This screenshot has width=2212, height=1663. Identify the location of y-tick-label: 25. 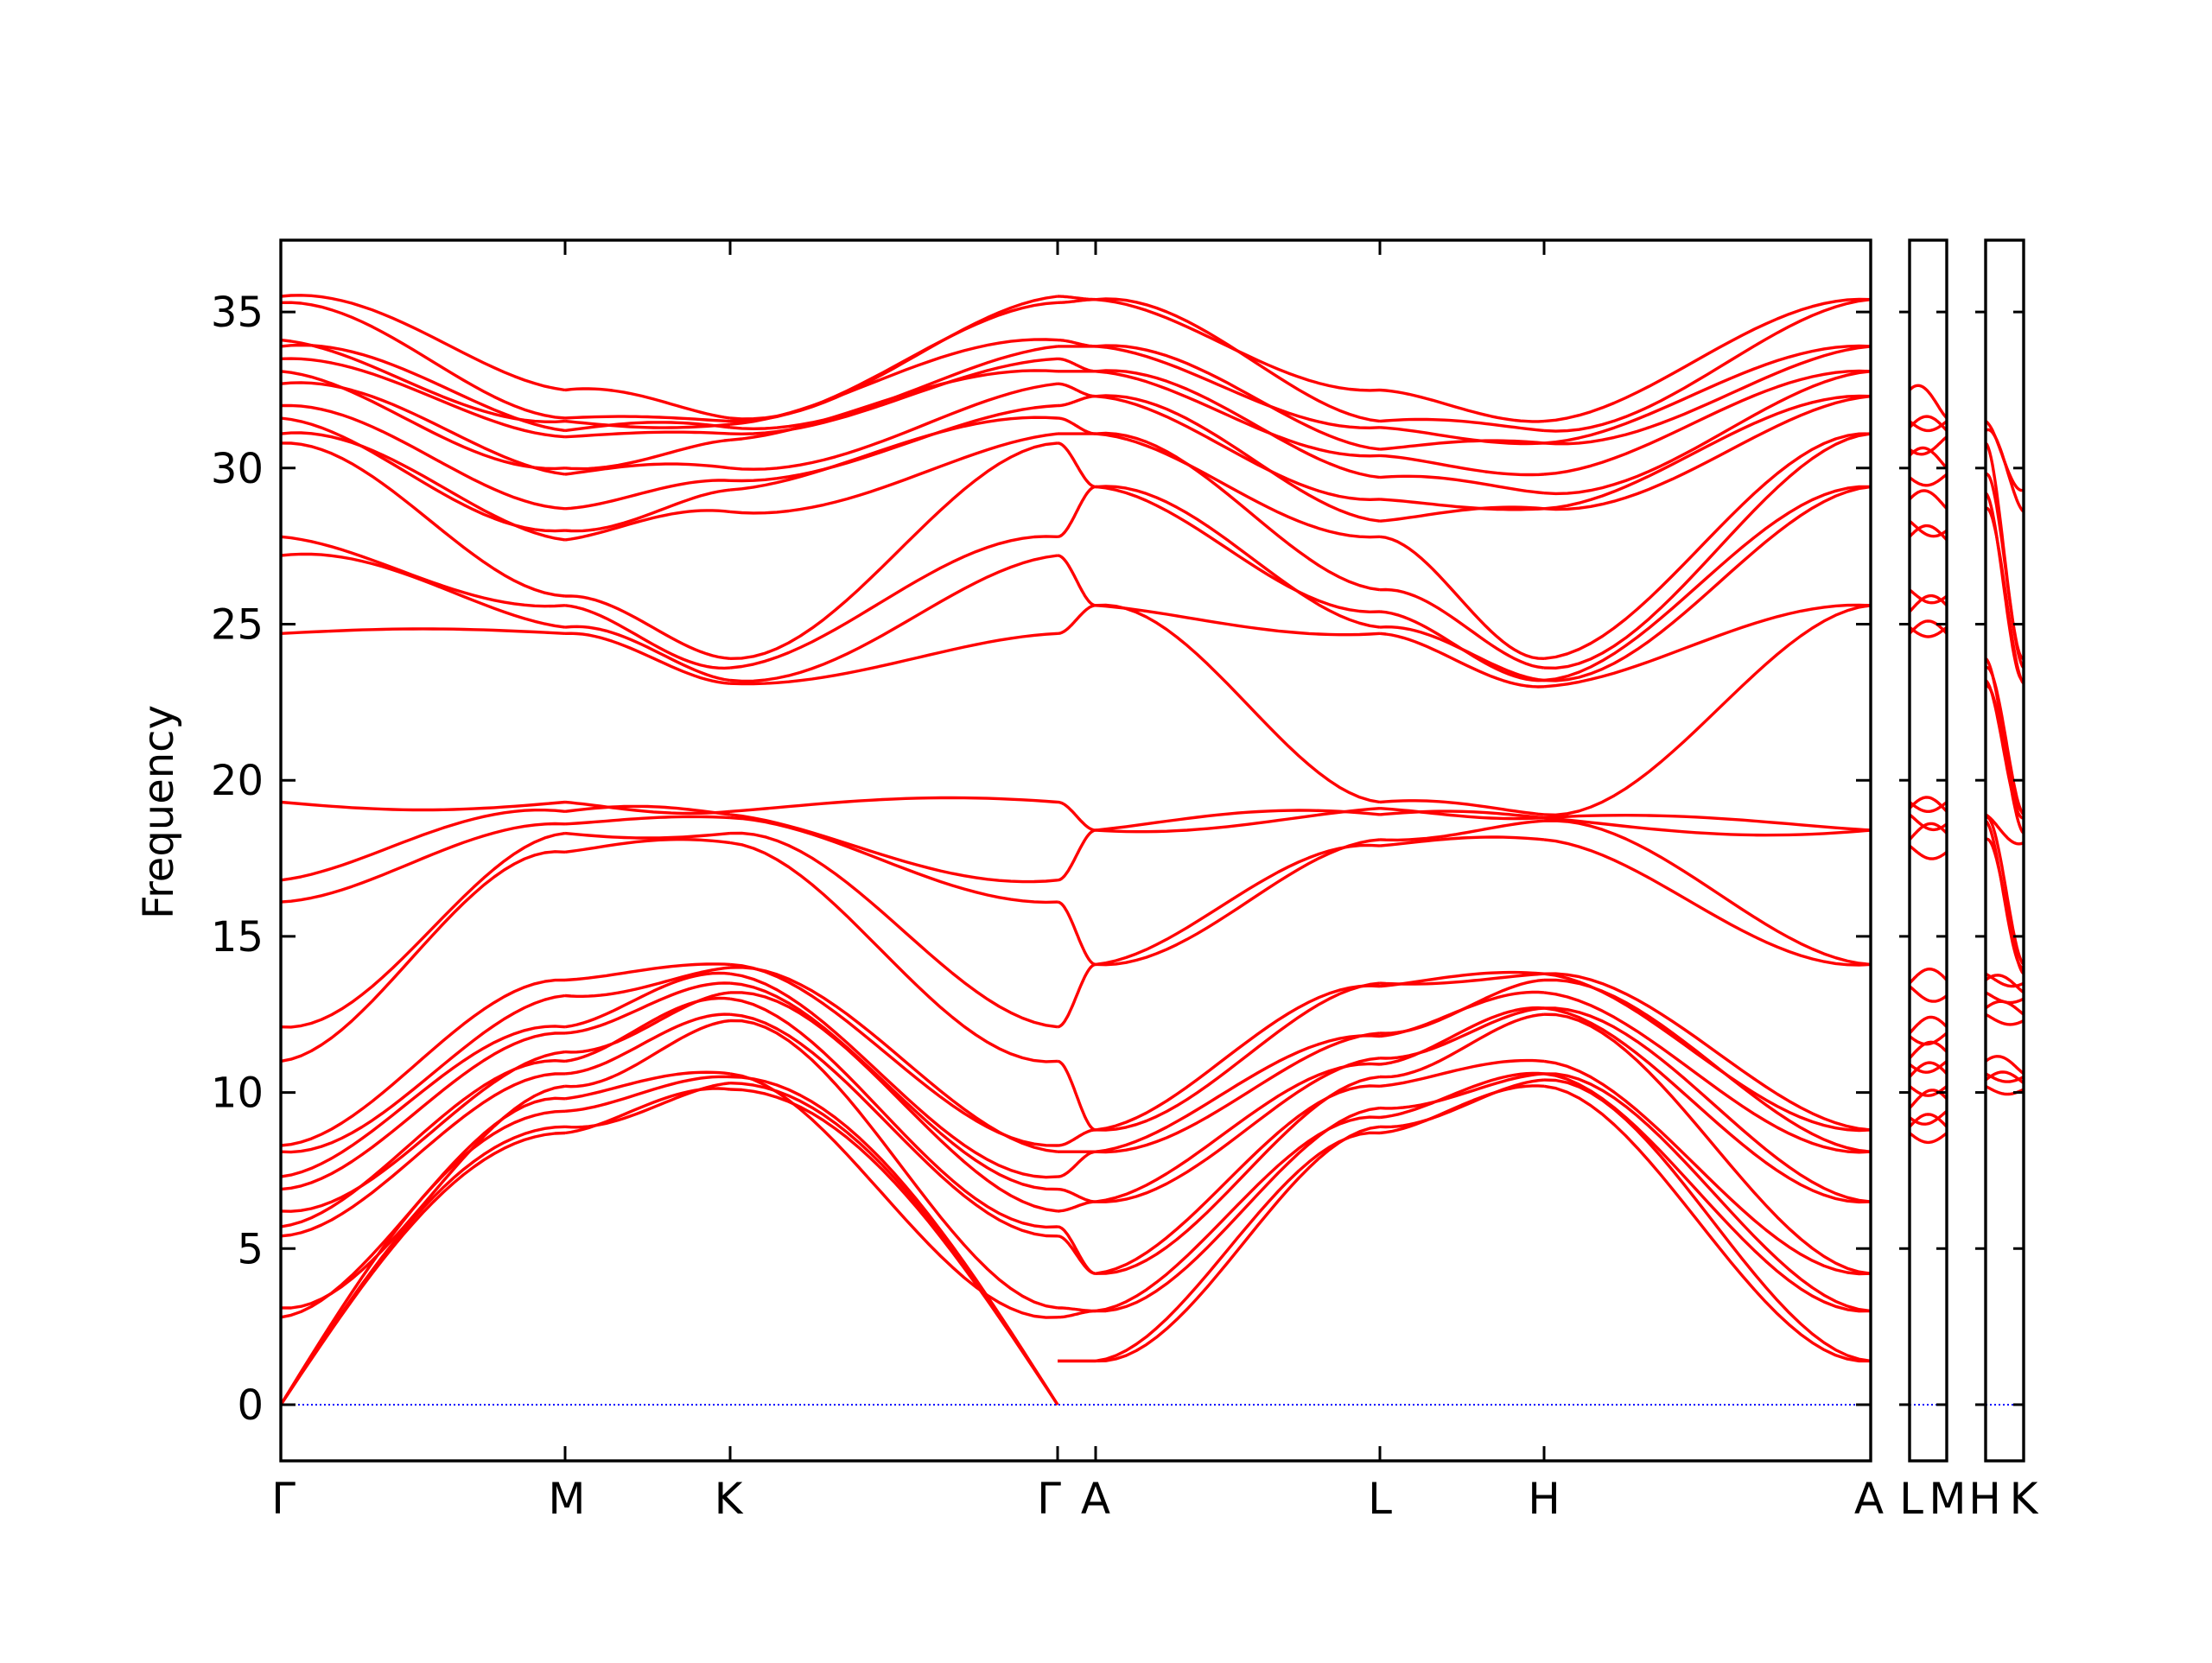
(237, 625).